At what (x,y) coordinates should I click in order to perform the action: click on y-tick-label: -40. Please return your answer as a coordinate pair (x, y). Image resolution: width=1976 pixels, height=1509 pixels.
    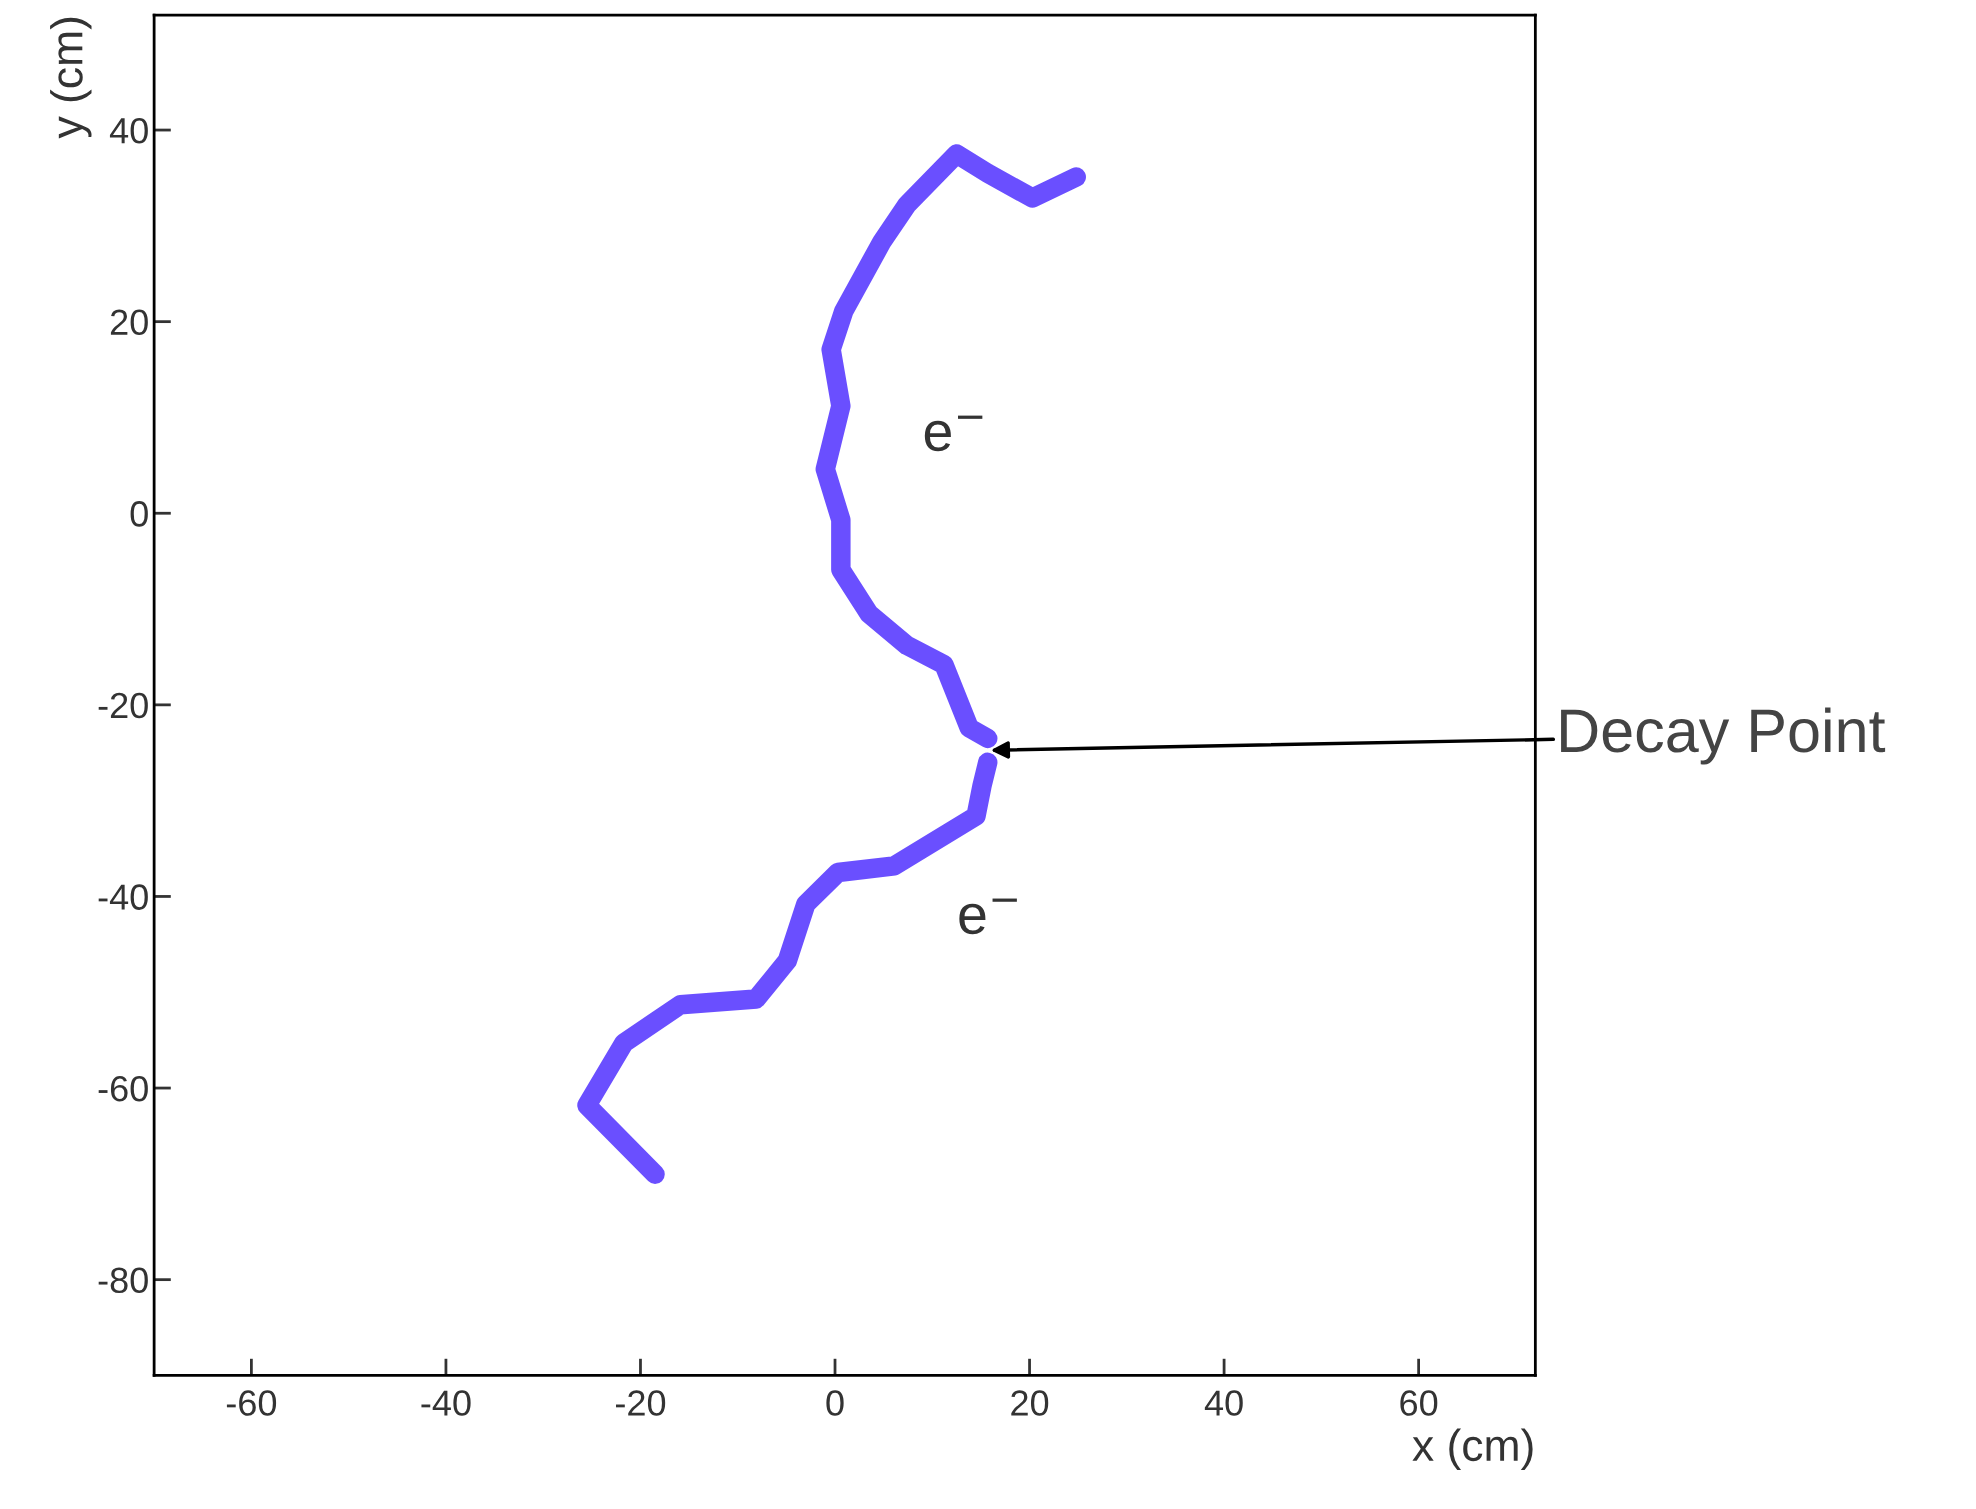
    Looking at the image, I should click on (123, 897).